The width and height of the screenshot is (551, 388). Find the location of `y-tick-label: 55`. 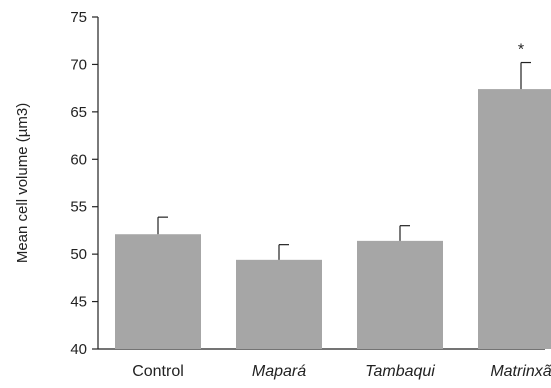

y-tick-label: 55 is located at coordinates (78, 207).